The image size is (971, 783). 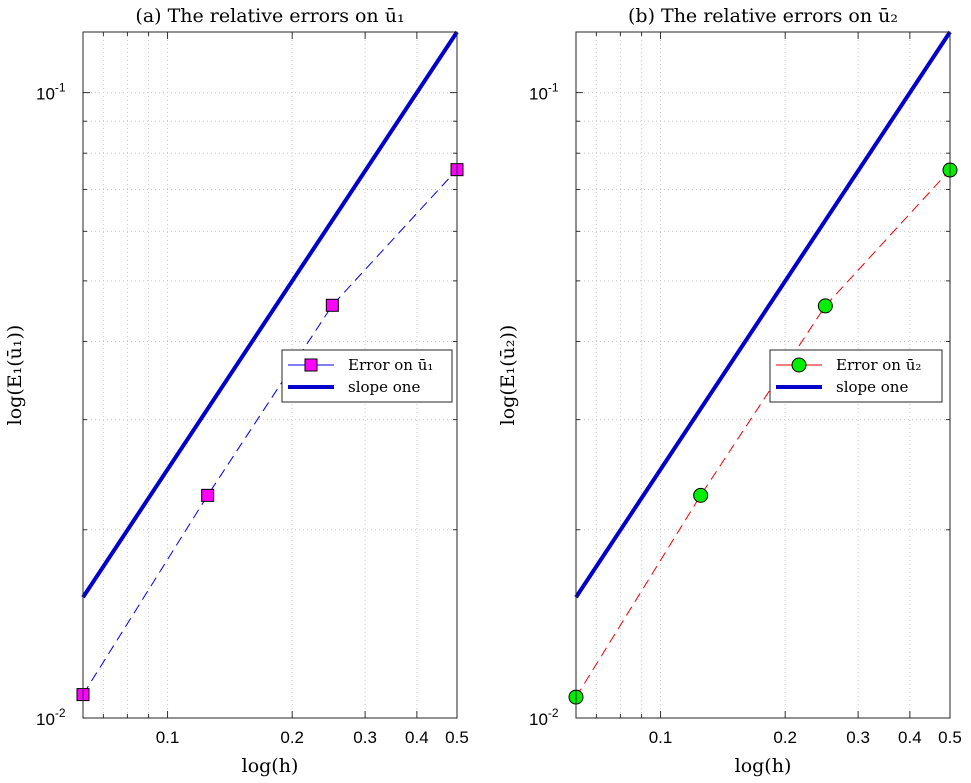 I want to click on chart-title: (a) The relative errors on ū₁, so click(x=269, y=16).